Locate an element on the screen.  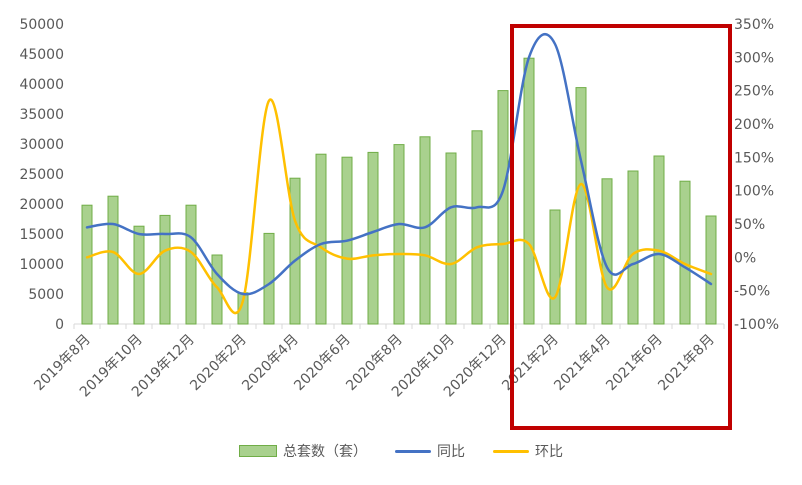
chart-legend: 总套数（套） 同比 环比 is located at coordinates (401, 451).